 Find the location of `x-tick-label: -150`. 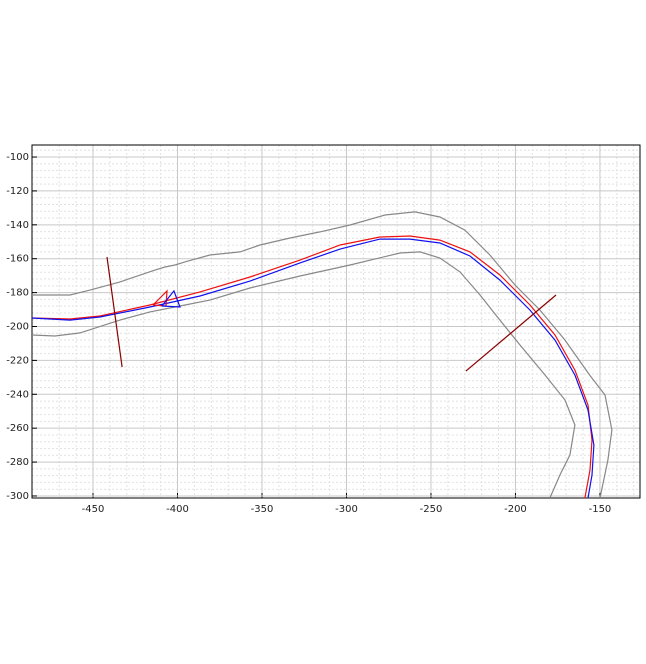

x-tick-label: -150 is located at coordinates (600, 509).